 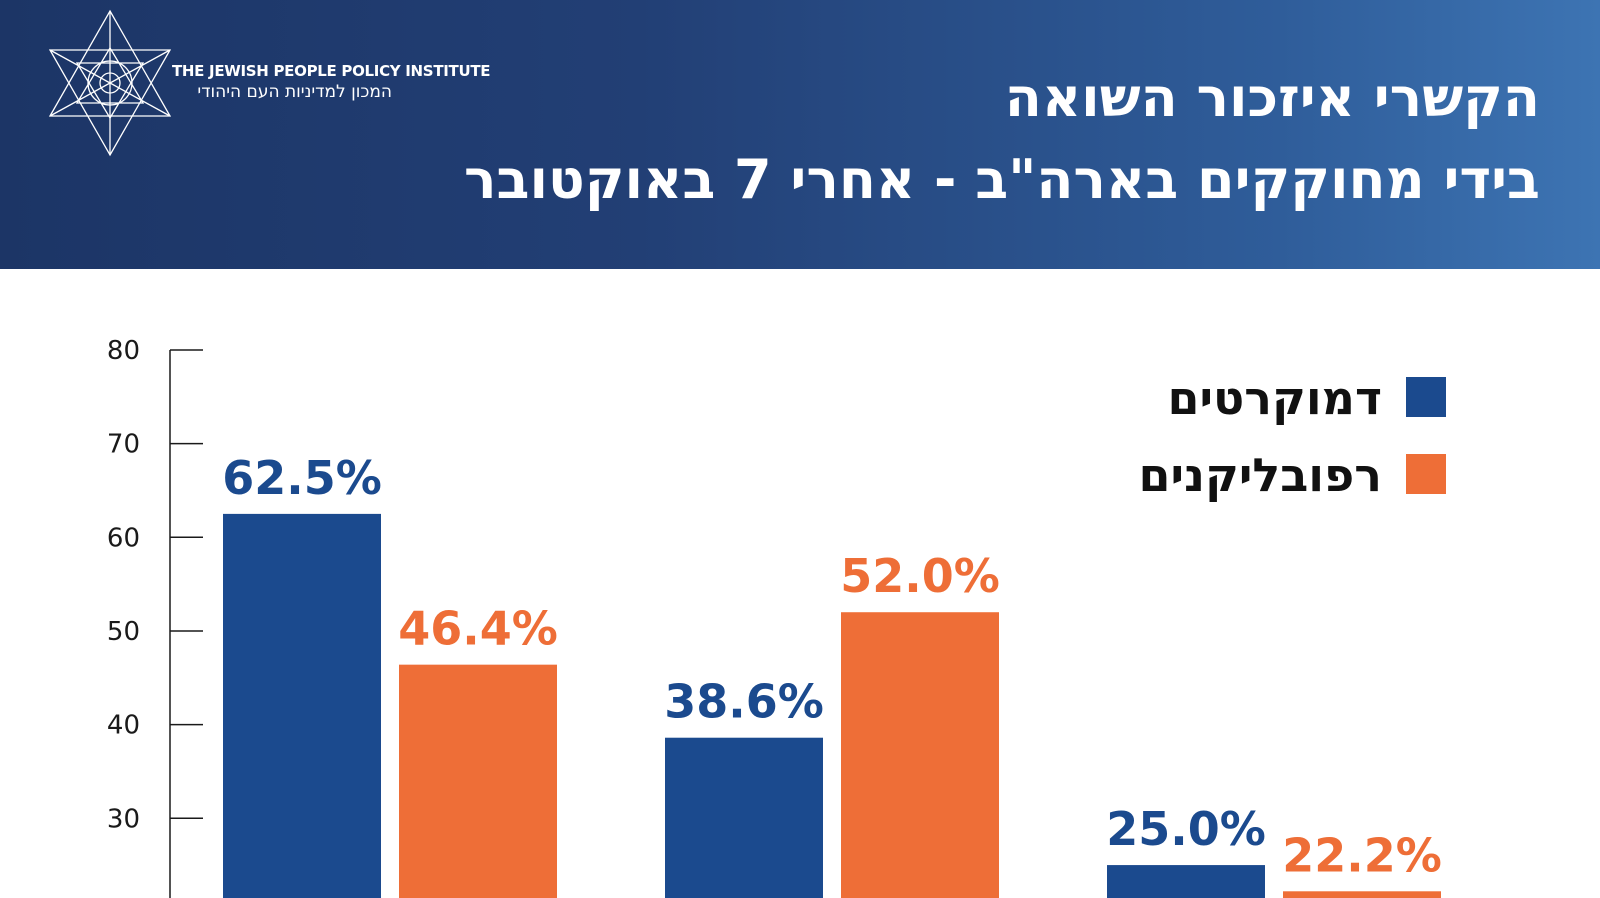 I want to click on page-title-line-1: הקשרי איזכור השואה, so click(x=1272, y=97).